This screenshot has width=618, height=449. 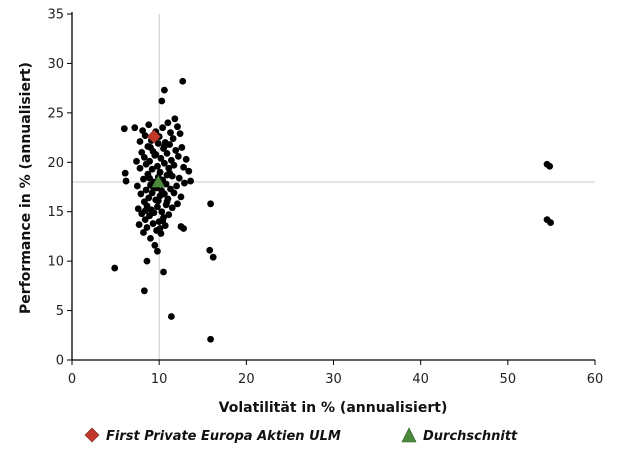 I want to click on x-tick-label: 20, so click(x=246, y=379).